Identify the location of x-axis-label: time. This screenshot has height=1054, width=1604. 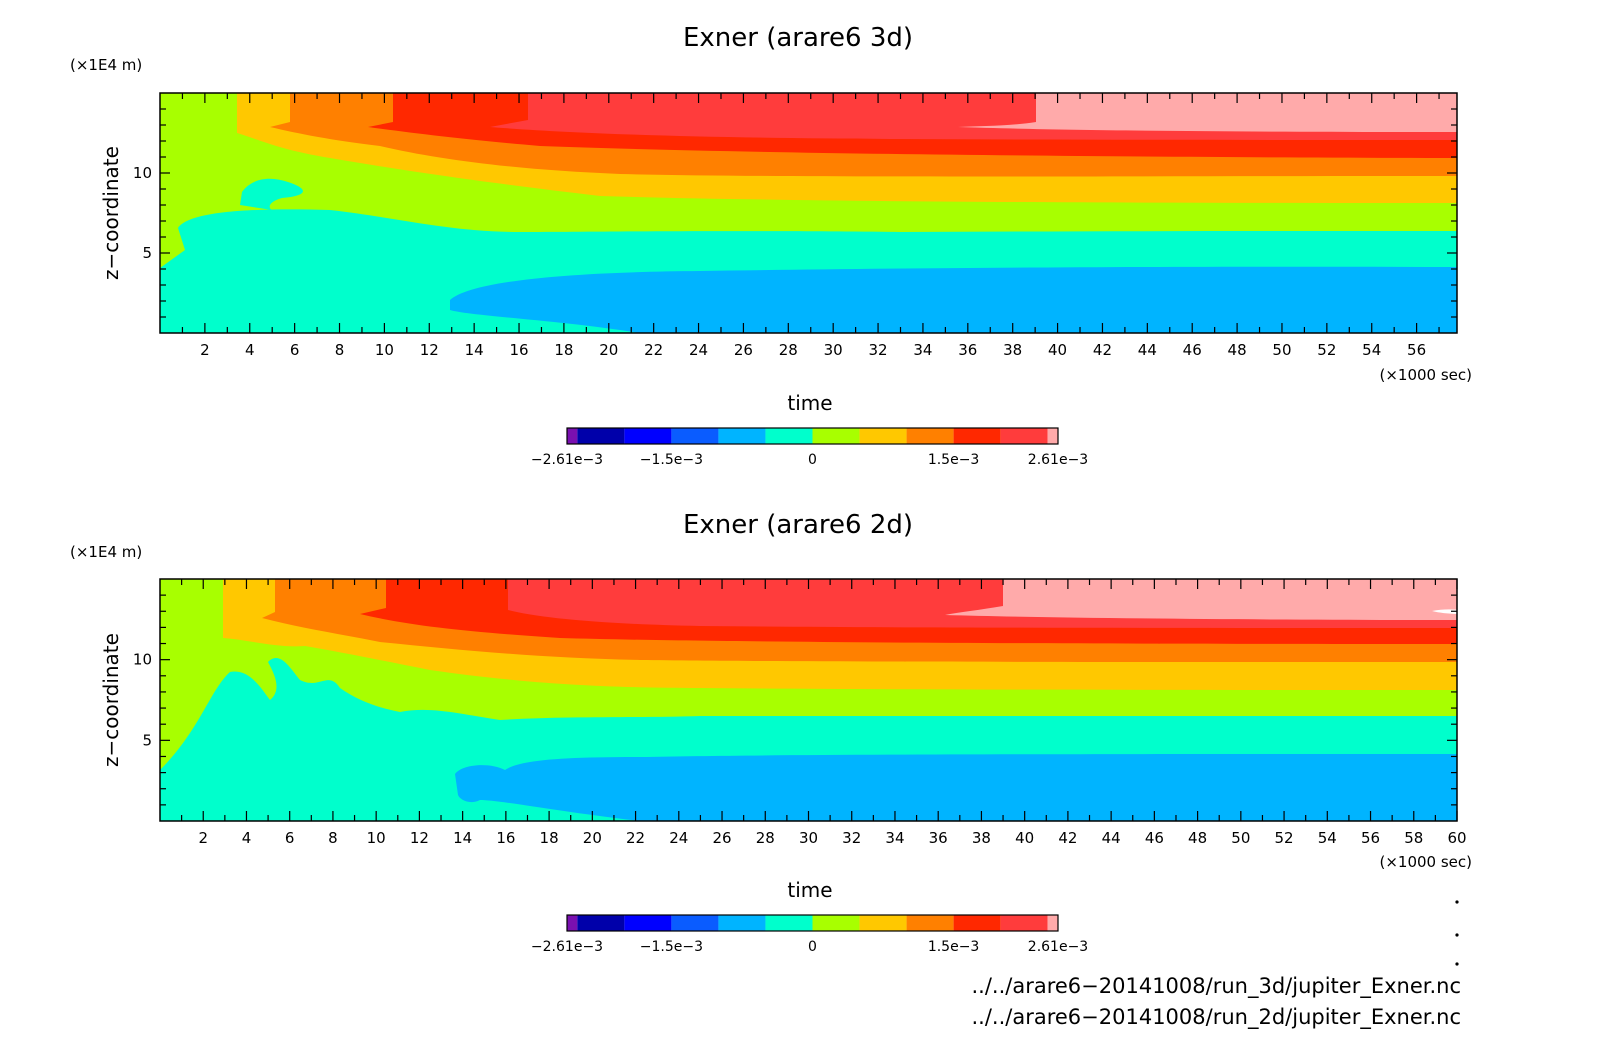
(809, 403).